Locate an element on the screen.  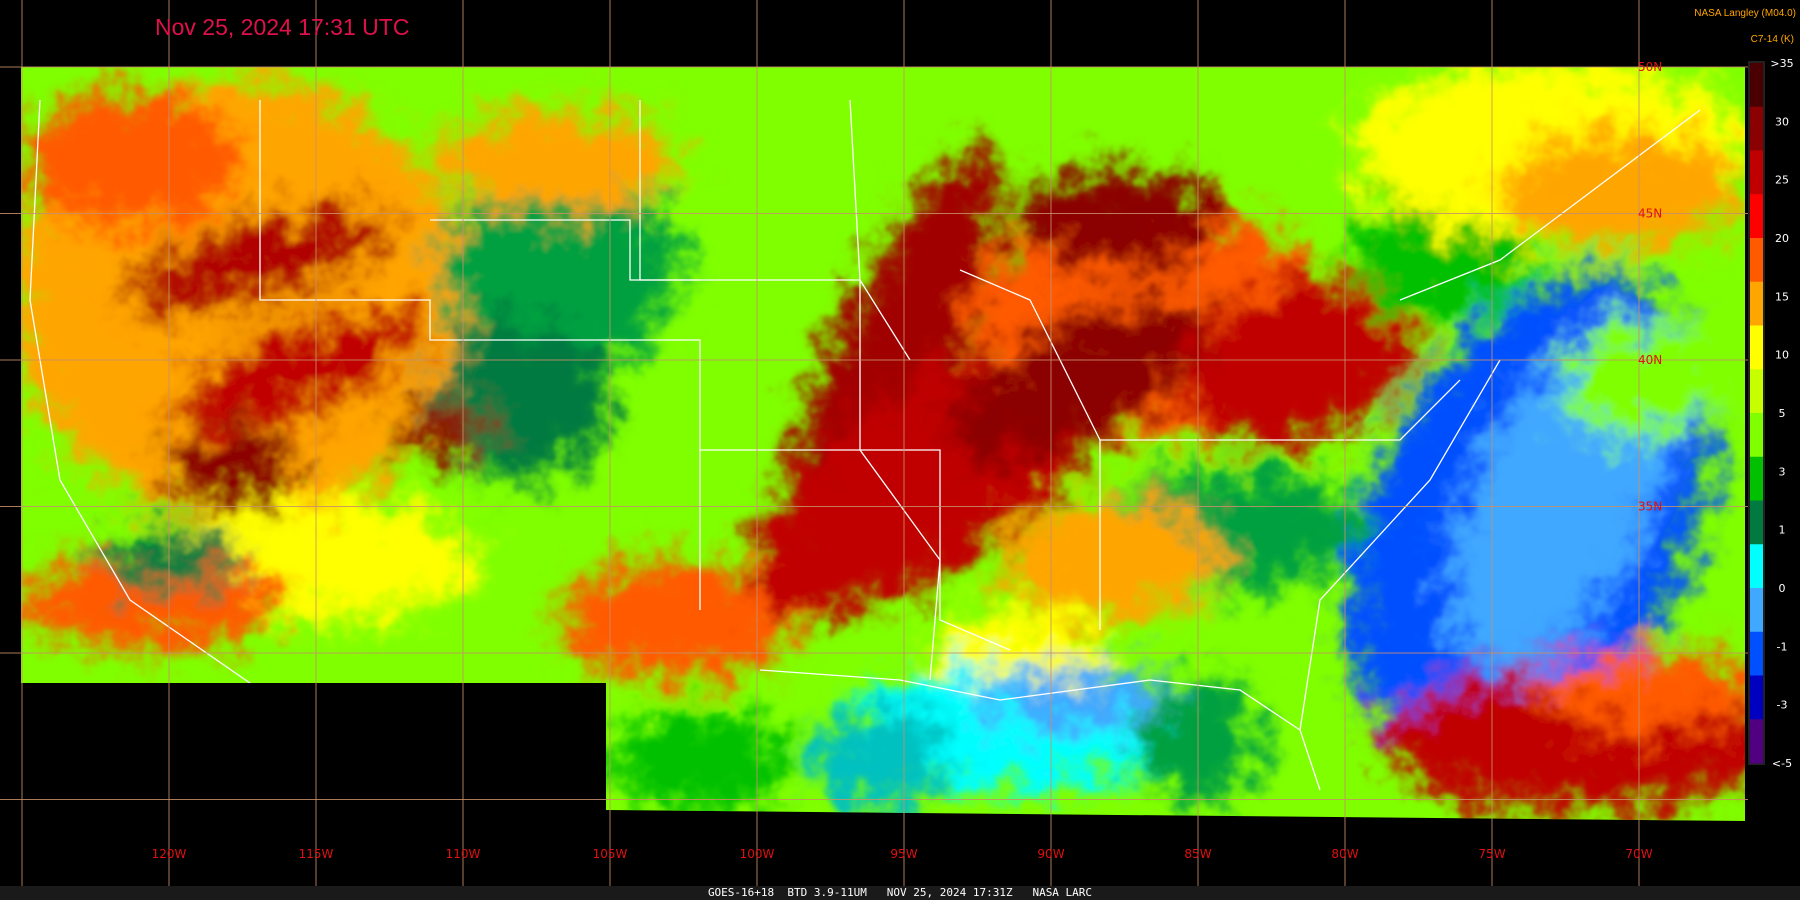
colorbar-label: -1 is located at coordinates (1782, 646).